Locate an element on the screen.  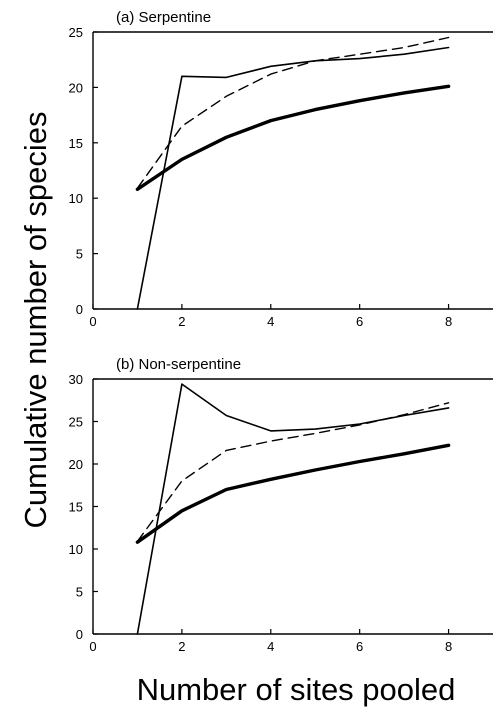
series-dashed-line-b is located at coordinates (293, 472).